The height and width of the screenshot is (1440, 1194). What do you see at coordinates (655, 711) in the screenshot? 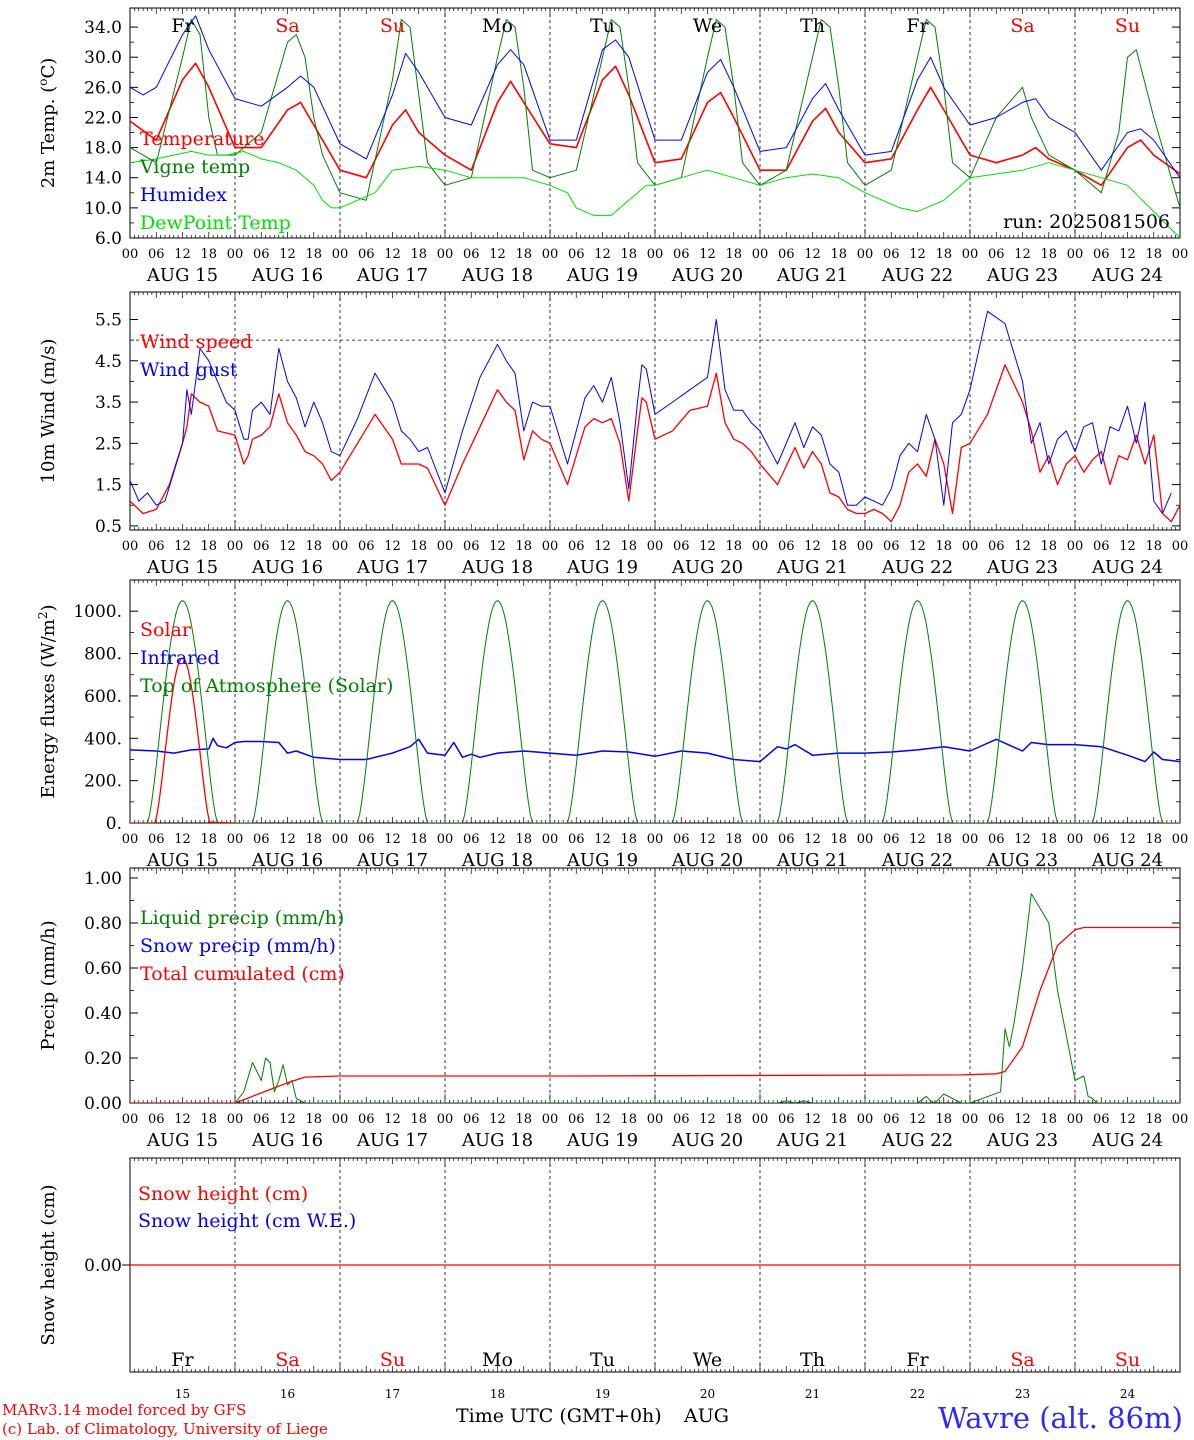
I see `series-top-of-atmosphere-solar-` at bounding box center [655, 711].